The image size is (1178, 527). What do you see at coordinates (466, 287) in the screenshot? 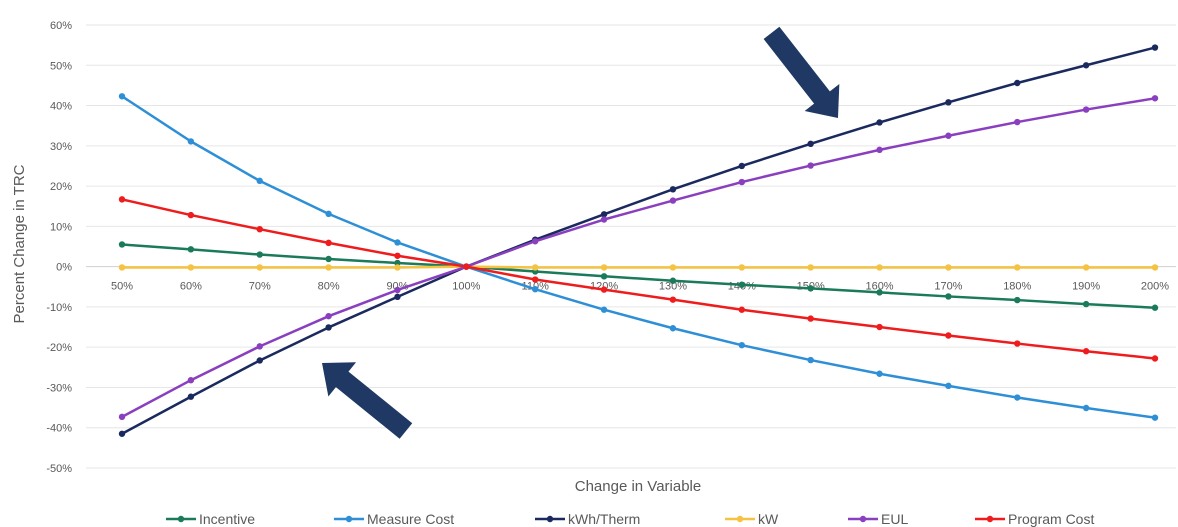
I see `x-tick-label: 100%` at bounding box center [466, 287].